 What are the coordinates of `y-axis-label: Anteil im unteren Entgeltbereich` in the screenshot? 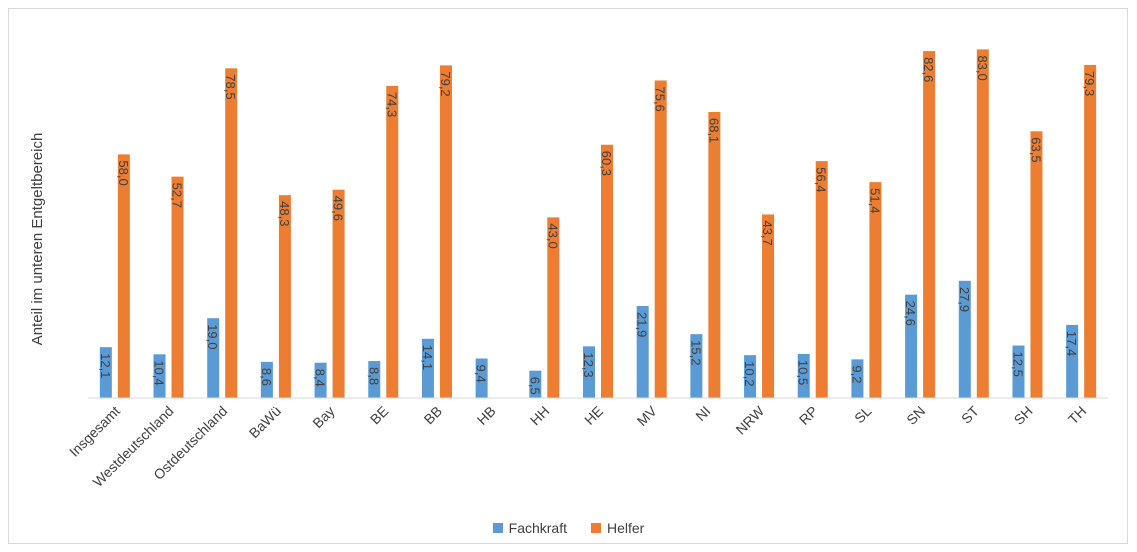 It's located at (37, 239).